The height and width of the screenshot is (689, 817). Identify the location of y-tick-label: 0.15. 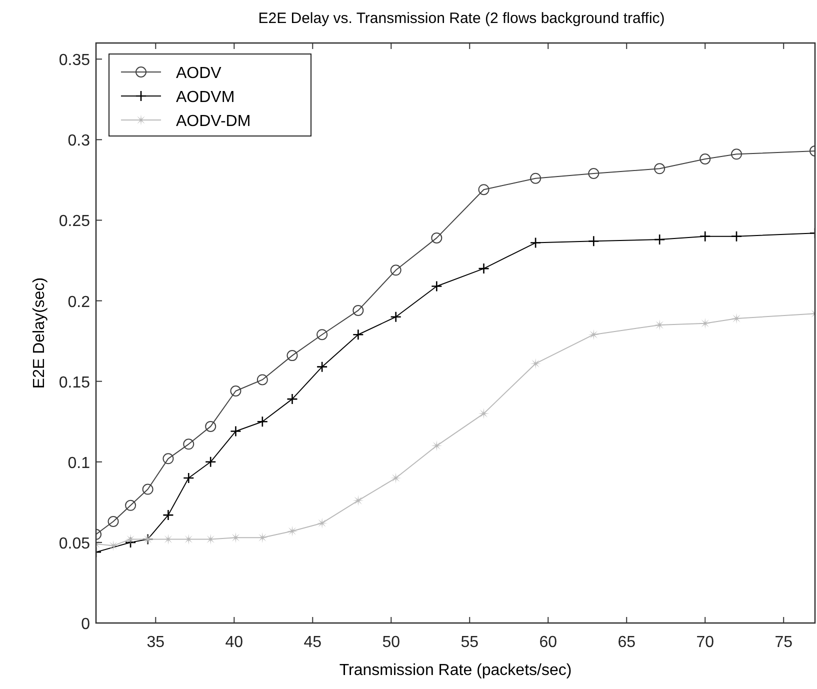
(74, 383).